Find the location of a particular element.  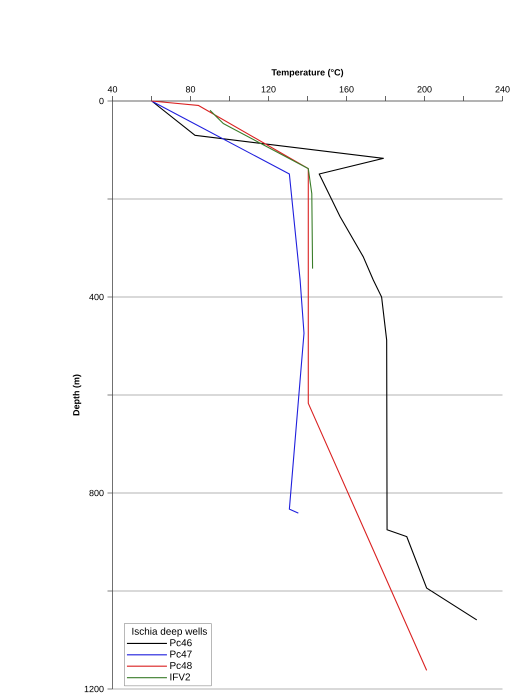

legend-title: Ischia deep wells is located at coordinates (169, 632).